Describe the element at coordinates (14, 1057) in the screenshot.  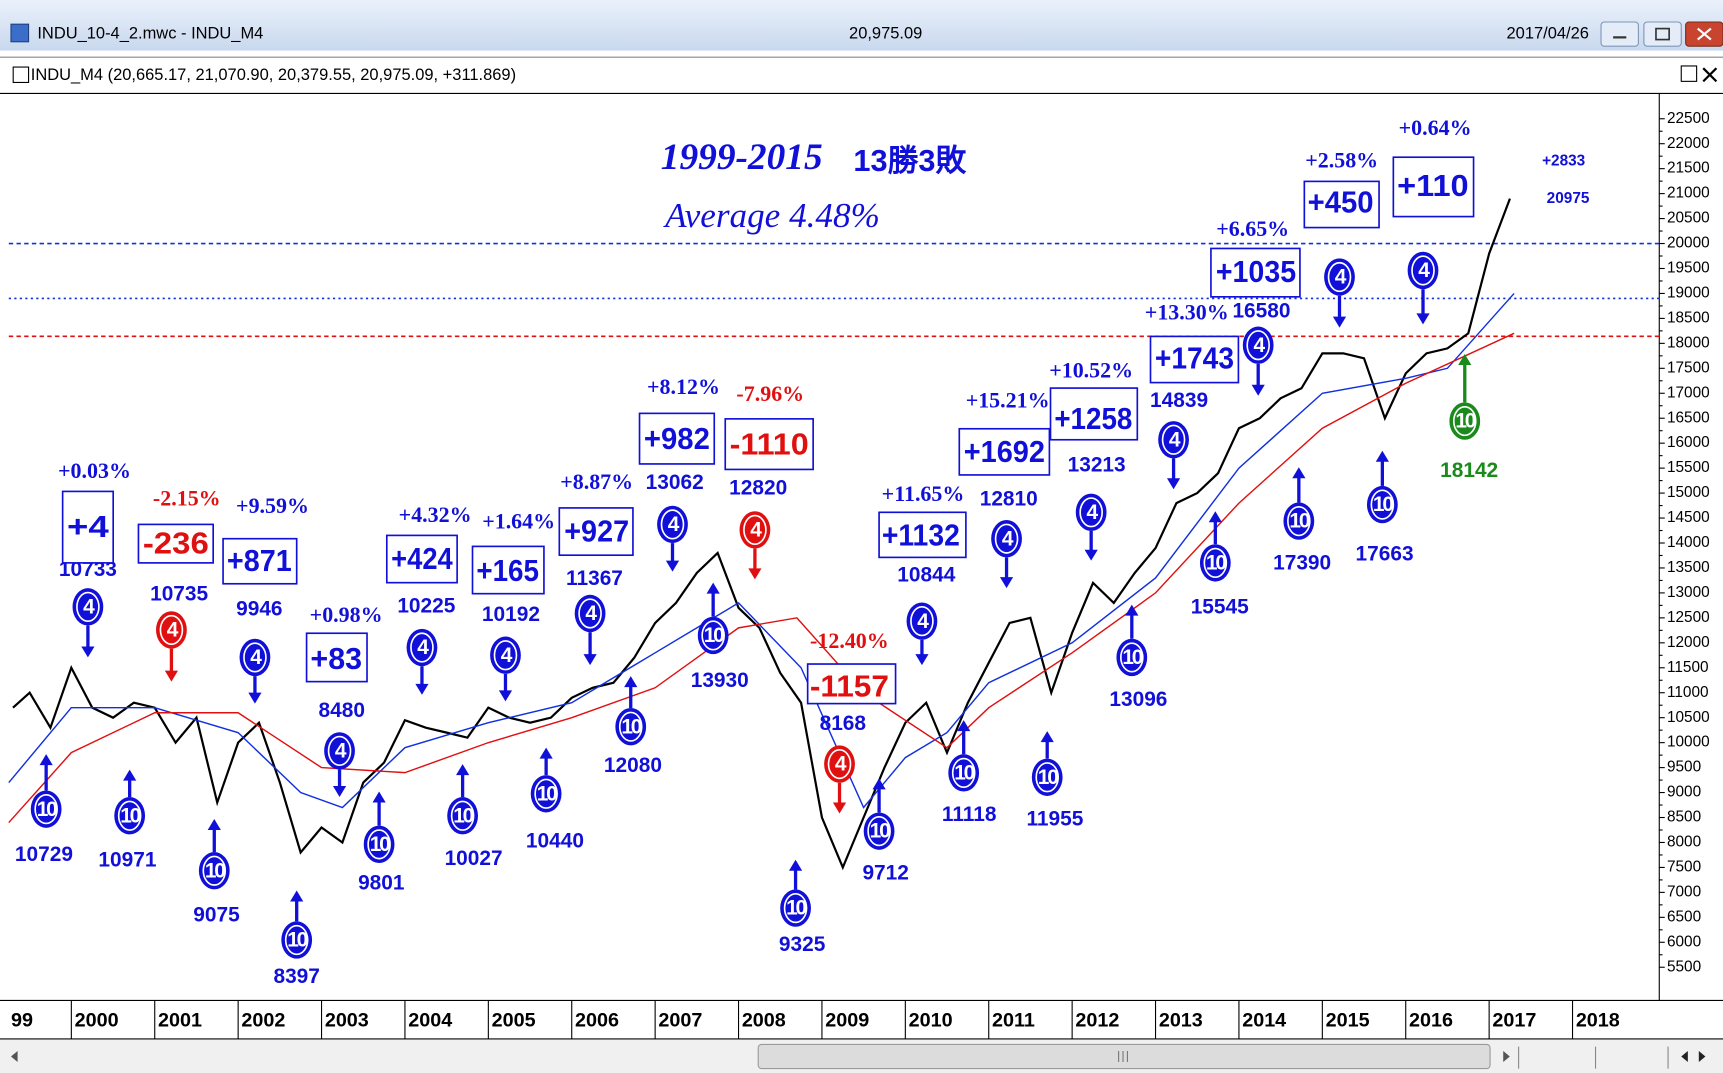
I see `scroll-left` at that location.